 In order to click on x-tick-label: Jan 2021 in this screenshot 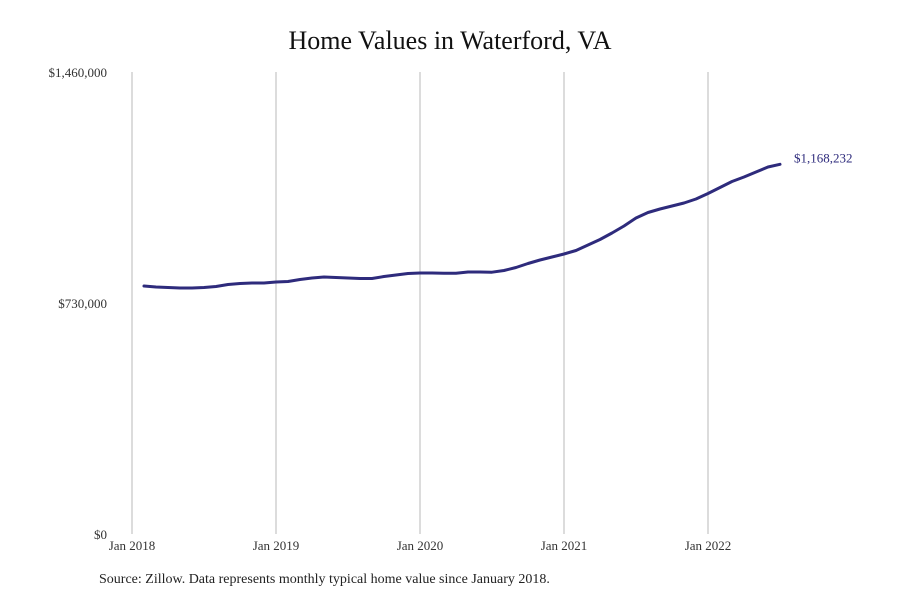, I will do `click(564, 545)`.